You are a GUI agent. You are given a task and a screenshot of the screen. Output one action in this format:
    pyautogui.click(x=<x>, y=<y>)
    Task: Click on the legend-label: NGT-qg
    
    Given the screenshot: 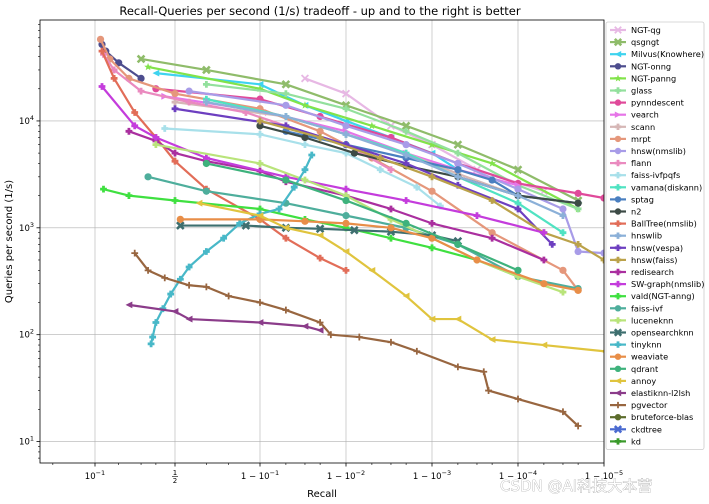 What is the action you would take?
    pyautogui.click(x=646, y=30)
    